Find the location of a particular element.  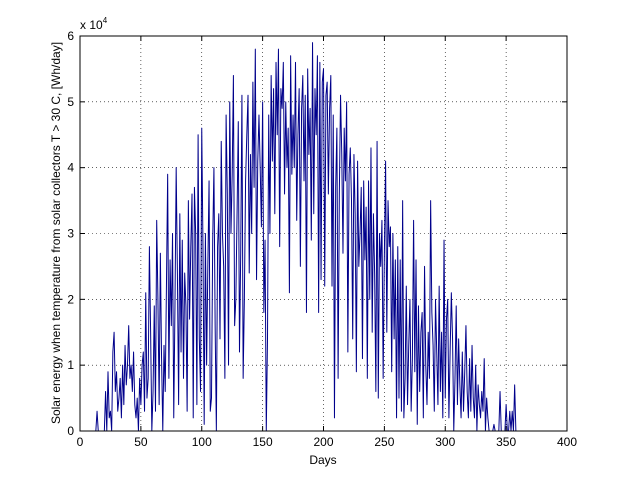

y-exponent-power: 4 is located at coordinates (105, 20).